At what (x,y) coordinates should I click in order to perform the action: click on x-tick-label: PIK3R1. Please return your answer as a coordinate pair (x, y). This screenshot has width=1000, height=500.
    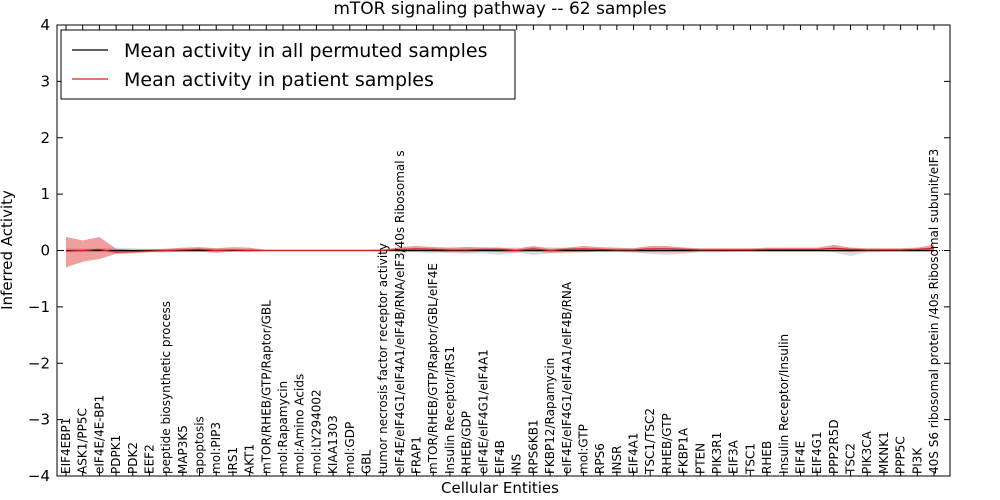
    Looking at the image, I should click on (717, 453).